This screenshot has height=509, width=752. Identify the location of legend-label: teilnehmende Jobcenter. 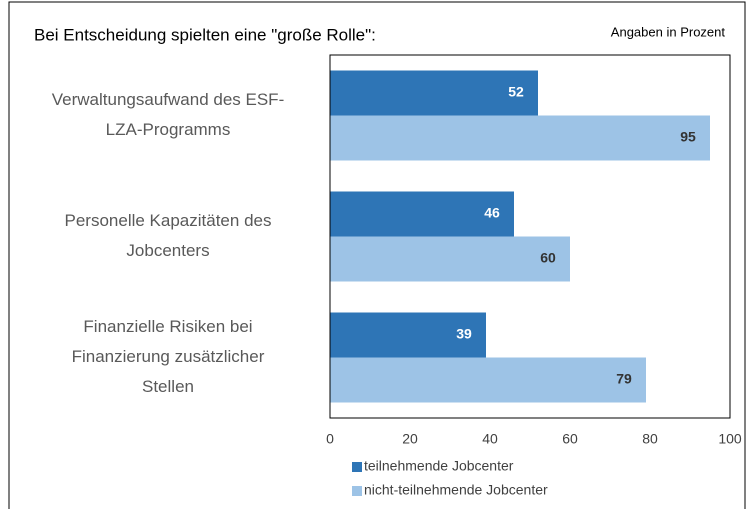
(439, 466).